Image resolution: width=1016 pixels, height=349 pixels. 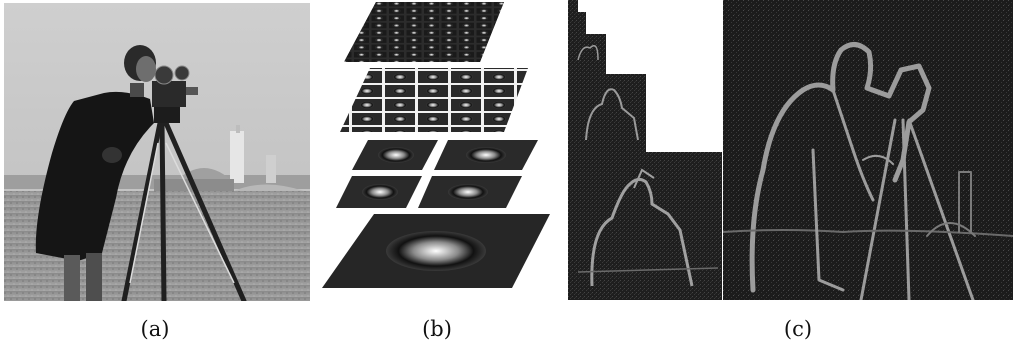 What do you see at coordinates (437, 329) in the screenshot?
I see `caption-b: (b)` at bounding box center [437, 329].